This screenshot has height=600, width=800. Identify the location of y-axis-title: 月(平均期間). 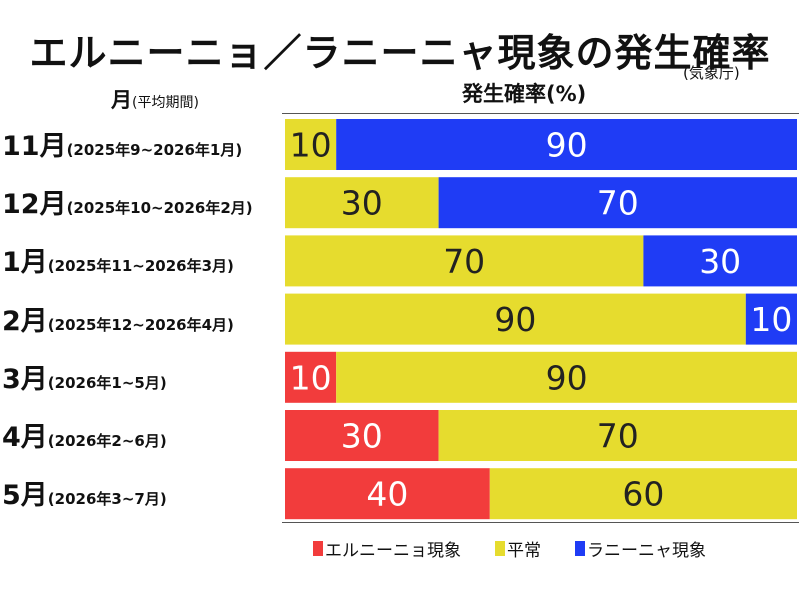
(155, 99).